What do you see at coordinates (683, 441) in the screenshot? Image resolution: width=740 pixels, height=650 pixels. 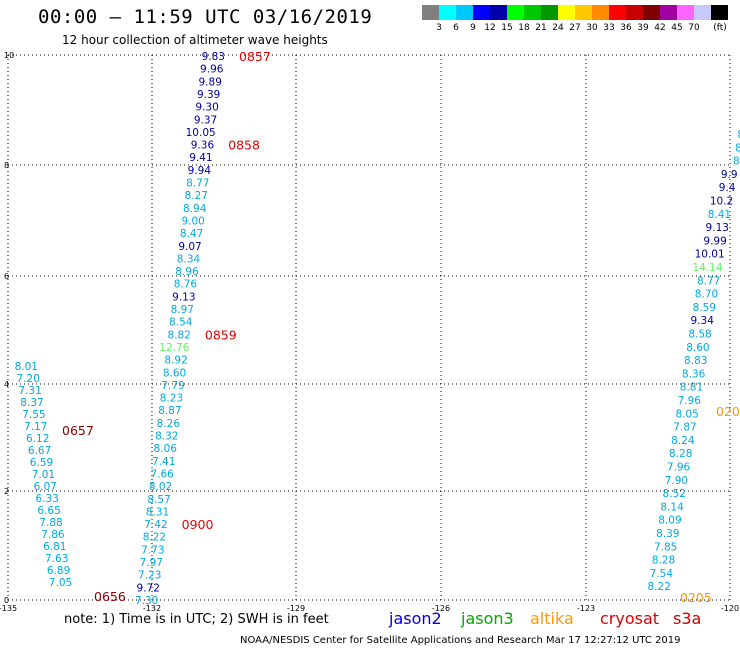 I see `wave-height-label: 8.24` at bounding box center [683, 441].